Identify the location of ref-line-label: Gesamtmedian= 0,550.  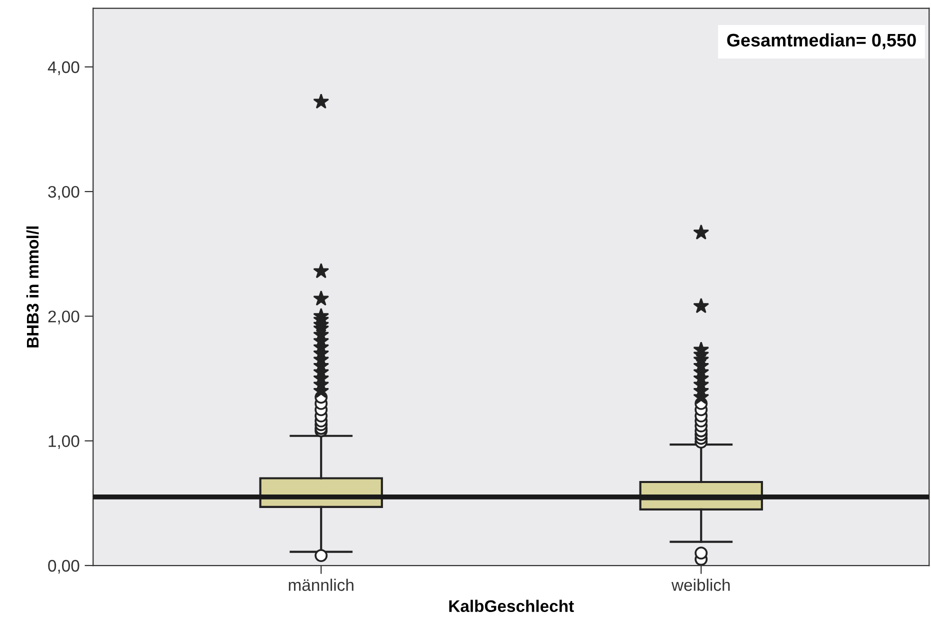
(821, 41).